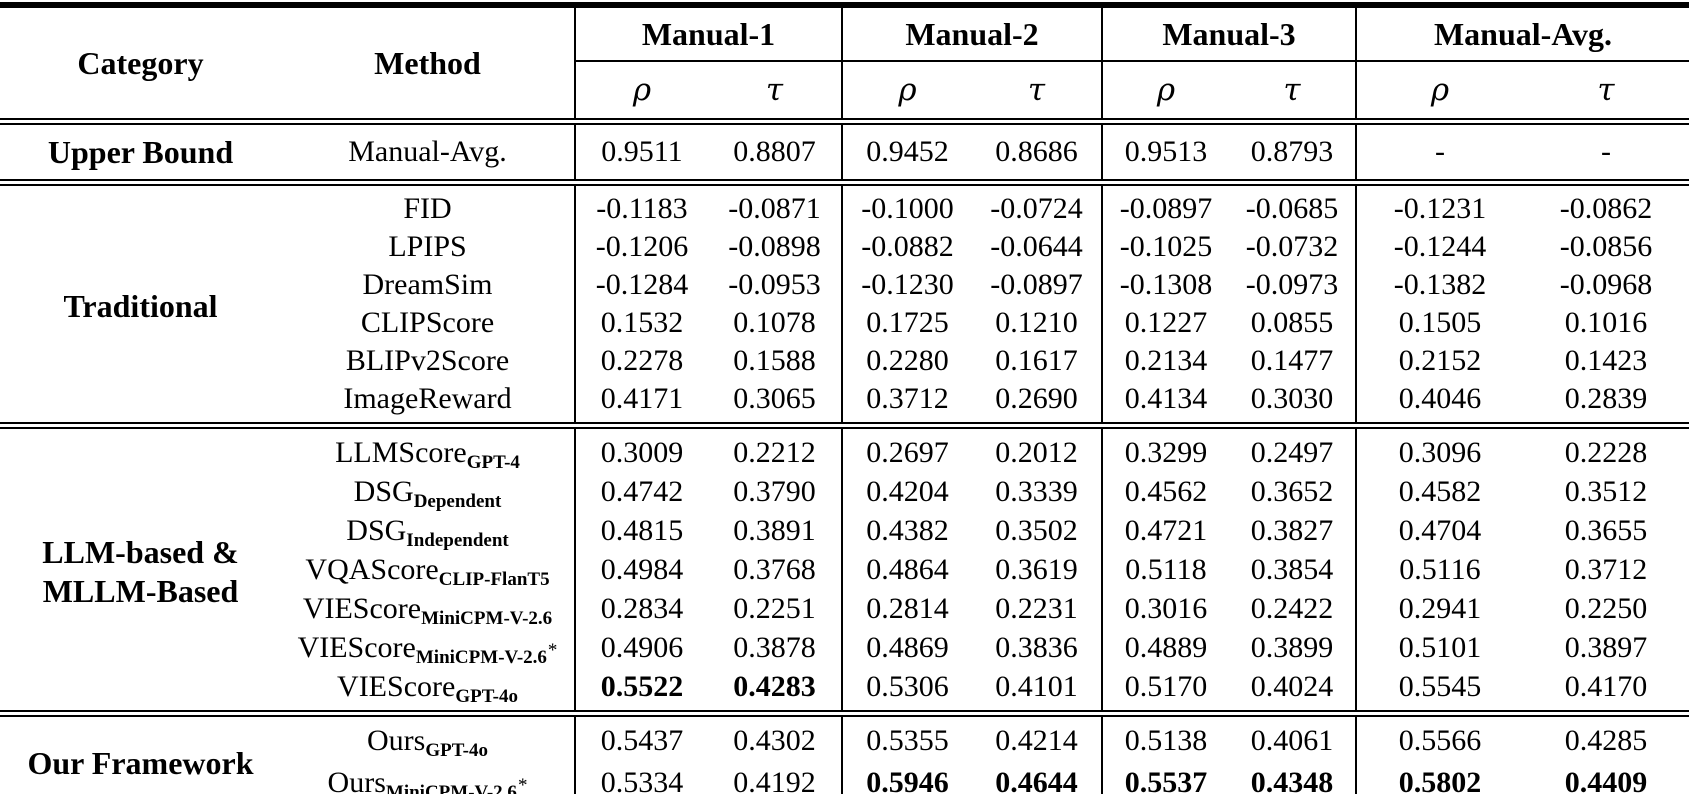 This screenshot has width=1689, height=794. I want to click on value-cell: 0.2941, so click(1439, 608).